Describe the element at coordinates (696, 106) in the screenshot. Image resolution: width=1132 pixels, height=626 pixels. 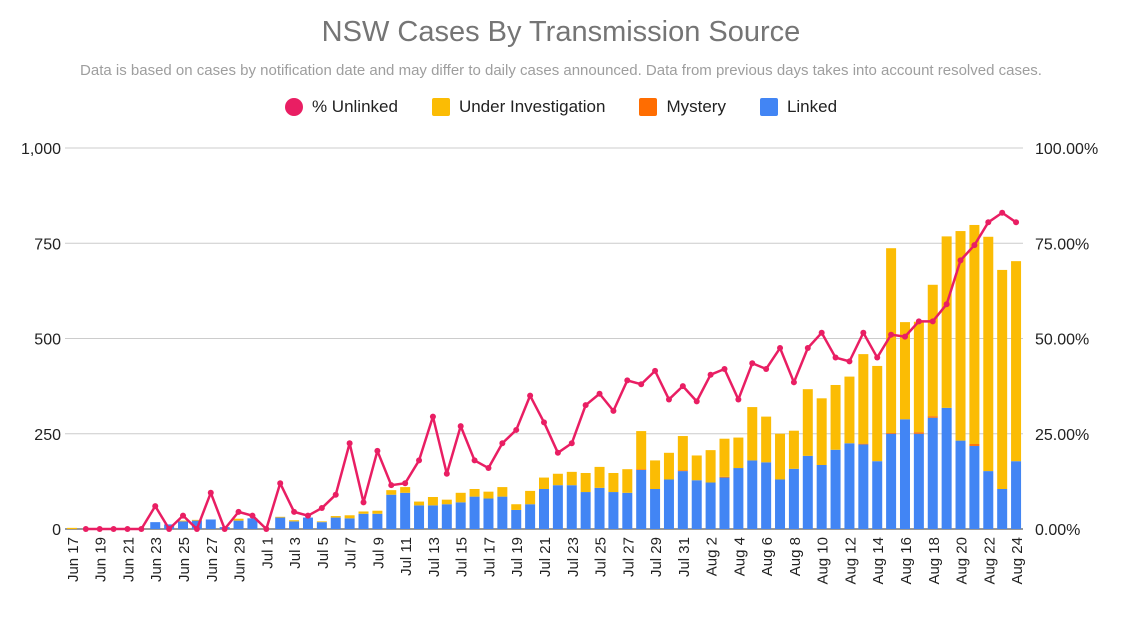
I see `legend-label: Mystery` at that location.